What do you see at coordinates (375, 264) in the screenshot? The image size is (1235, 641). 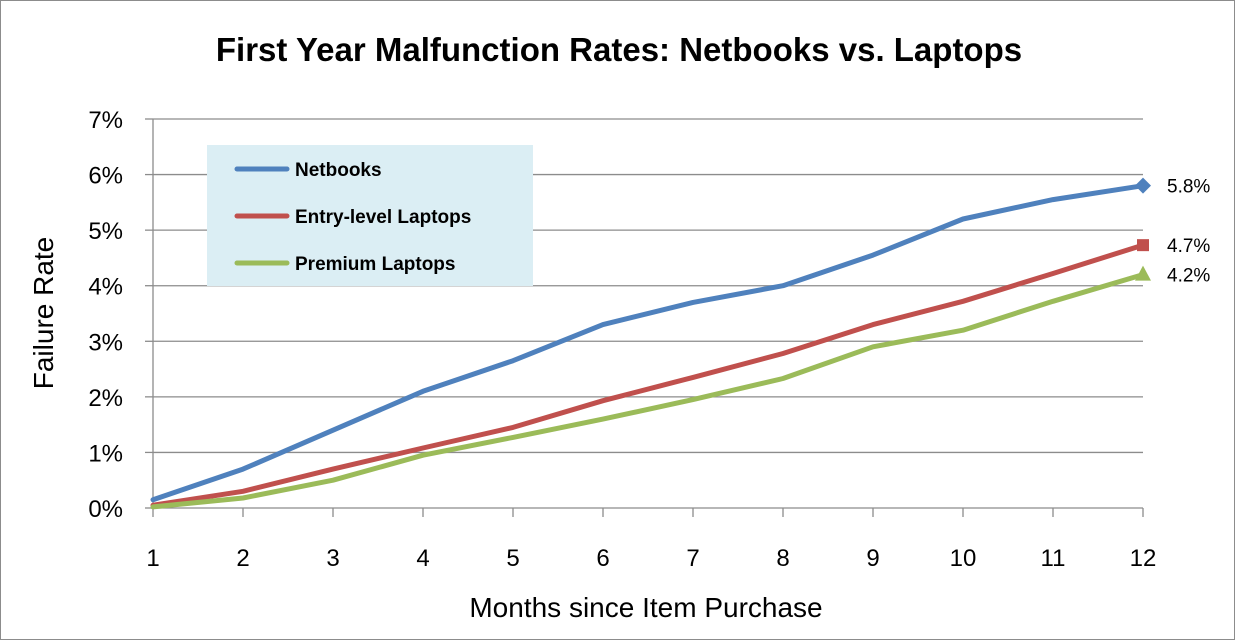 I see `legend-label-premium-laptops: Premium Laptops` at bounding box center [375, 264].